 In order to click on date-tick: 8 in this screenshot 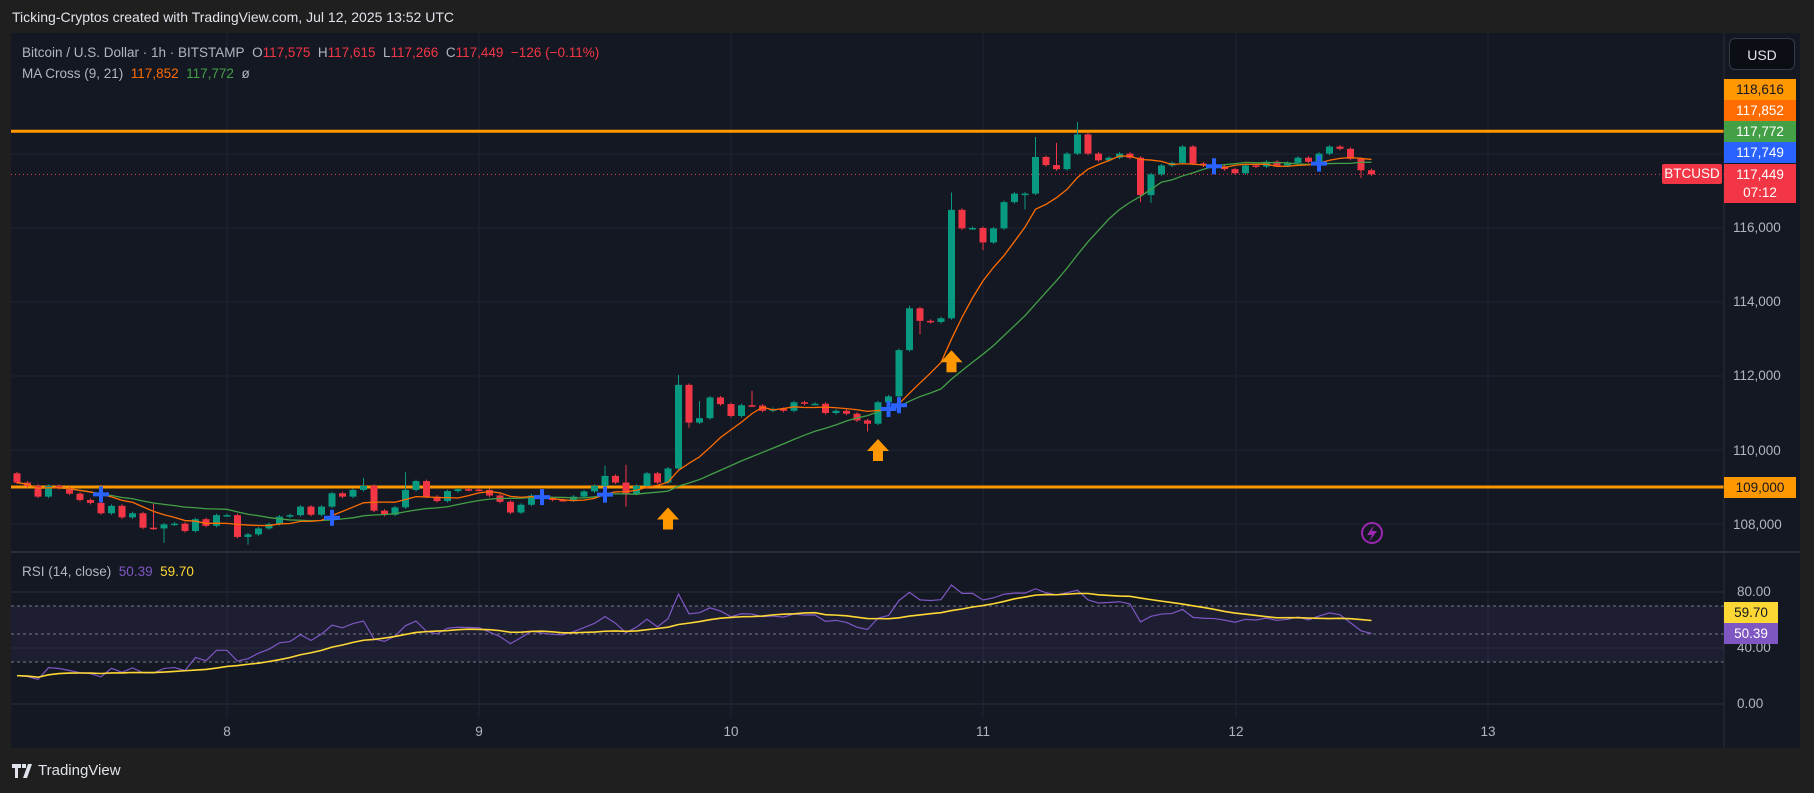, I will do `click(227, 731)`.